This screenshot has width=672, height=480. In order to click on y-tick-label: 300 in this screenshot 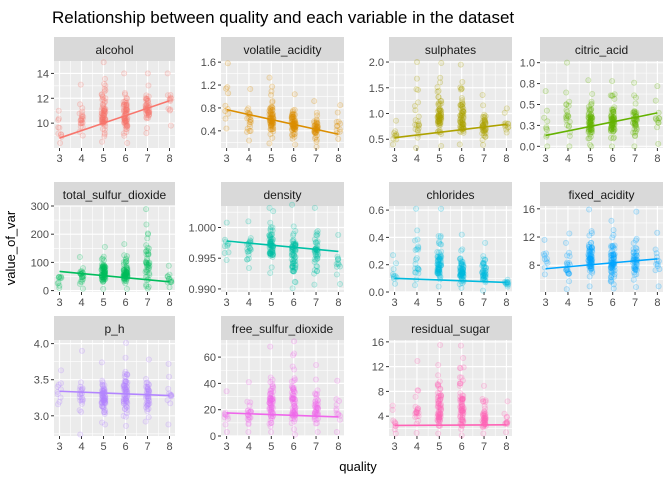, I will do `click(40, 207)`.